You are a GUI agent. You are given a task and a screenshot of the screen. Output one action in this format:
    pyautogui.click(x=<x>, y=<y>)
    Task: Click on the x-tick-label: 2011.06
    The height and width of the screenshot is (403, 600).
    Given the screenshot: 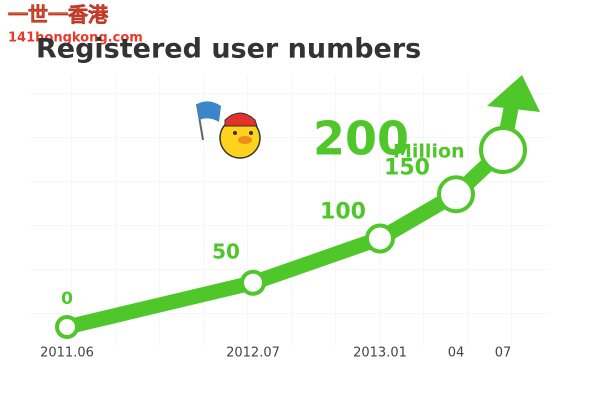 What is the action you would take?
    pyautogui.click(x=67, y=353)
    